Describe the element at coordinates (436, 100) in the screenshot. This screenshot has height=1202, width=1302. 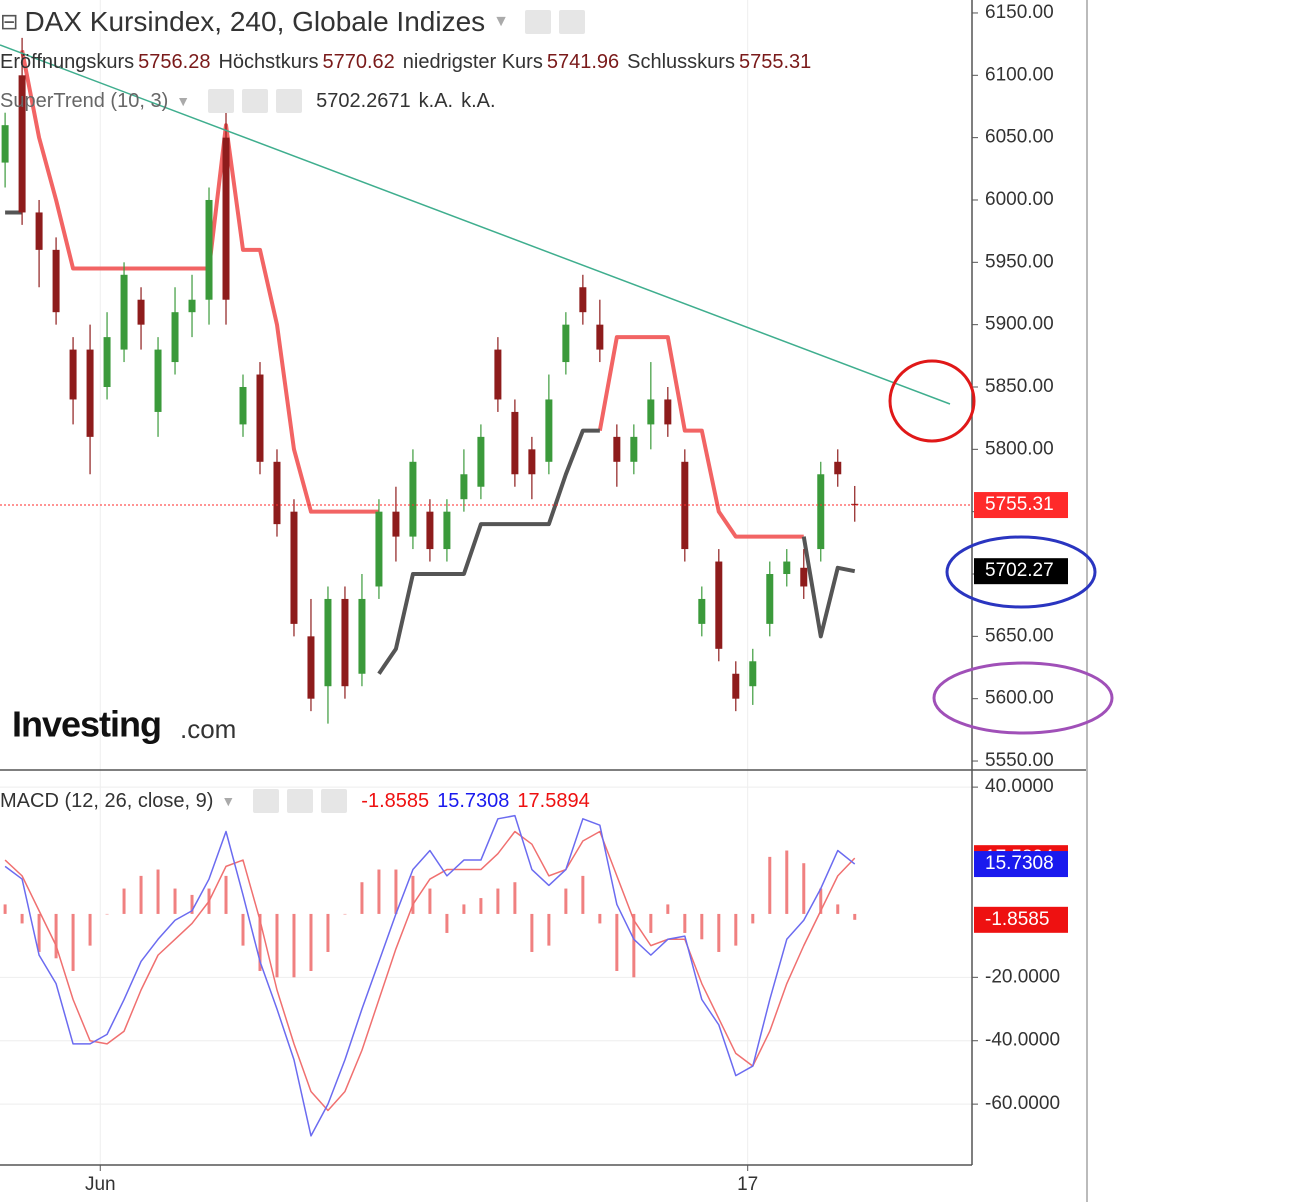
I see `indicator-value: k.A.` at that location.